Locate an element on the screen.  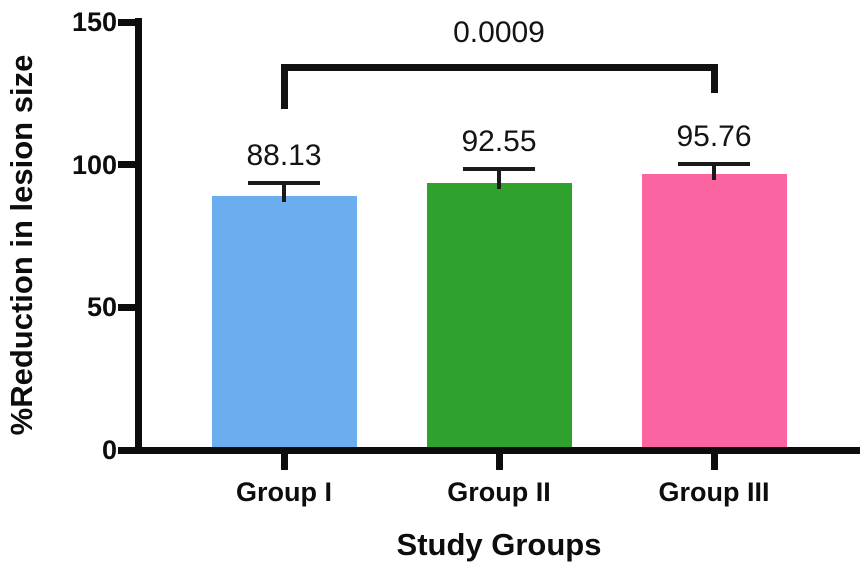
bar-value-label-group-iii: 95.76 is located at coordinates (714, 136).